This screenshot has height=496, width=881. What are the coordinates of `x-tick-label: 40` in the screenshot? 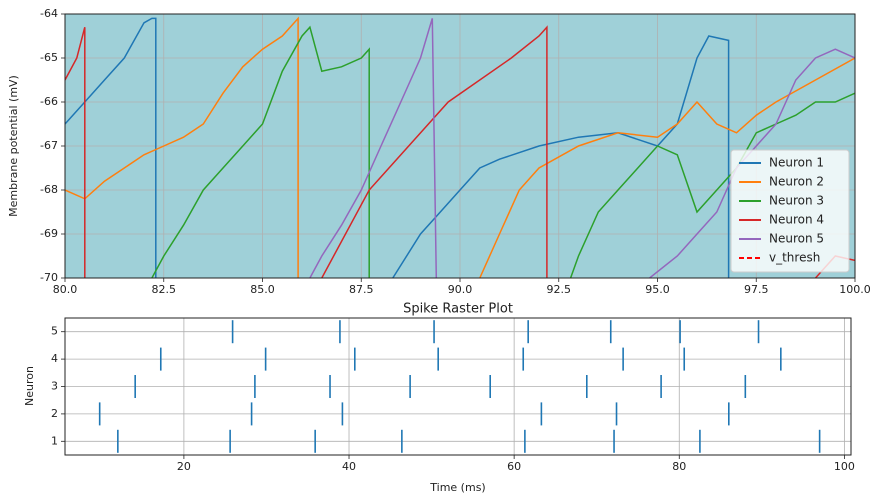 It's located at (349, 466).